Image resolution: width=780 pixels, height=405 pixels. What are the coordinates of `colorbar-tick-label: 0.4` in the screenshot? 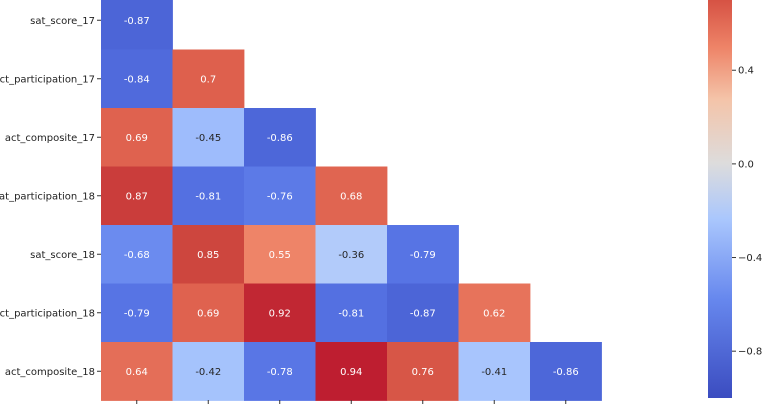 It's located at (746, 71).